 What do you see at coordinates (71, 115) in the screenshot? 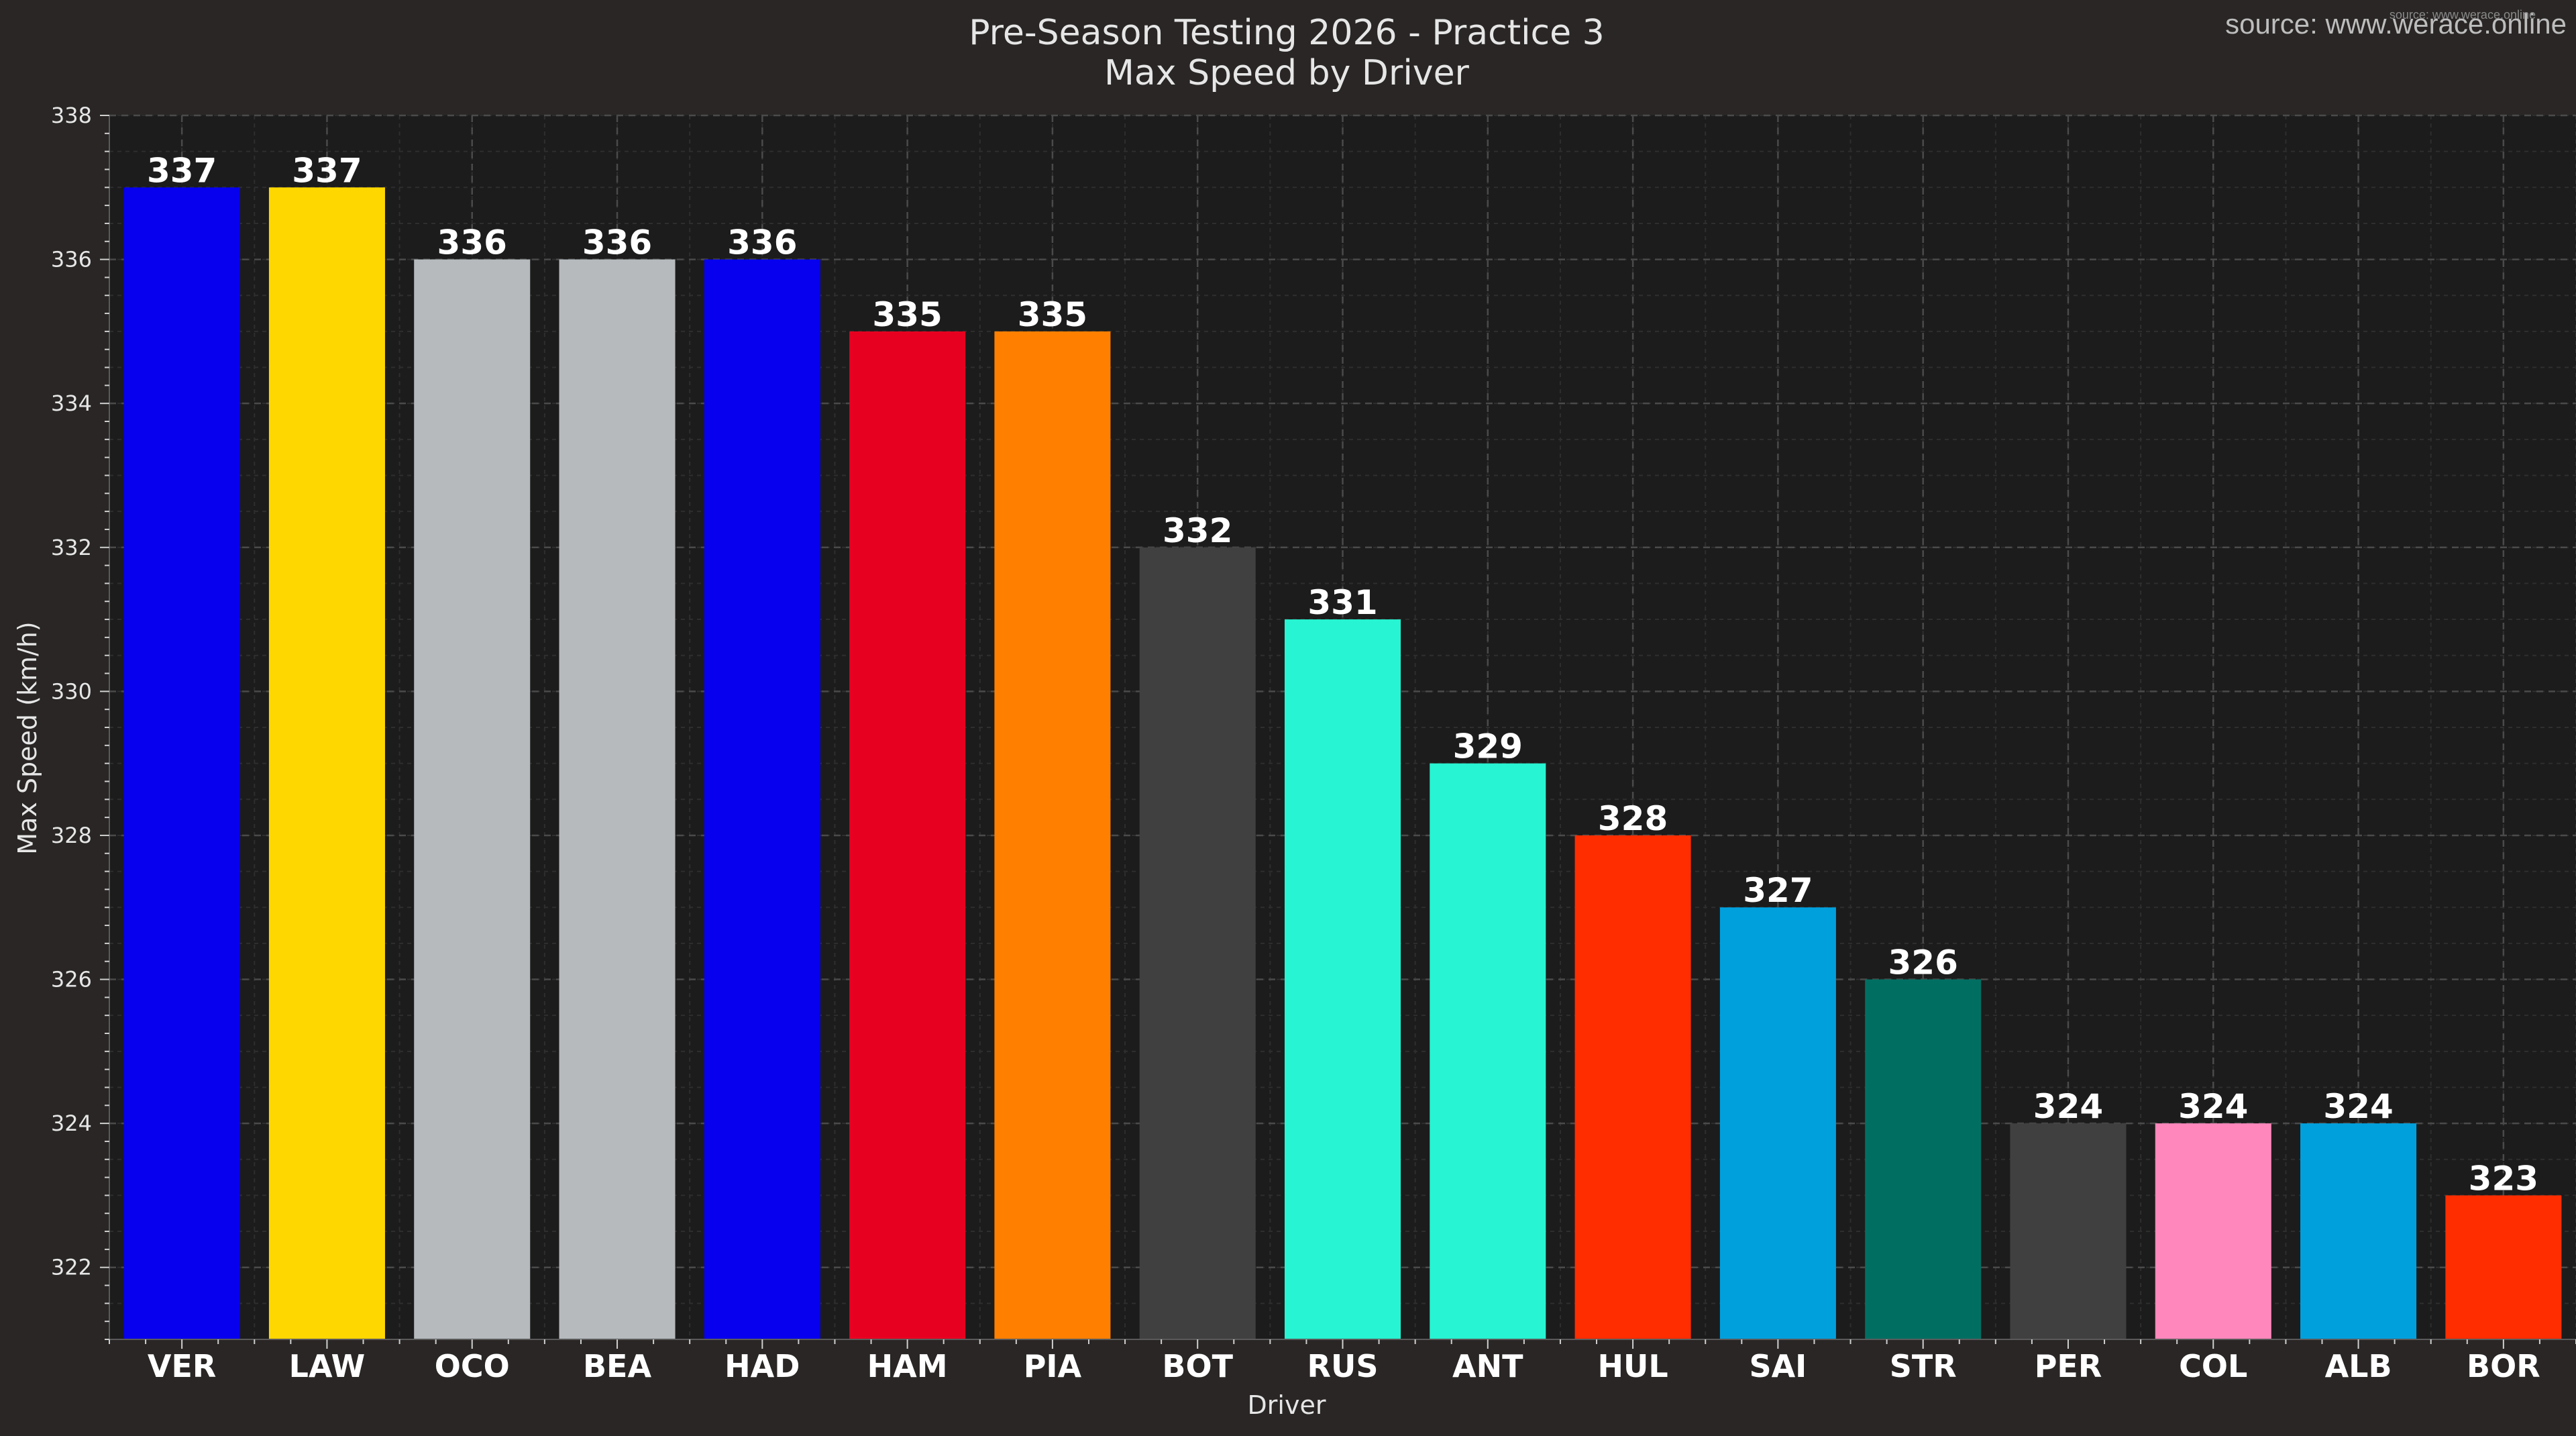
I see `y-tick-label: 338` at bounding box center [71, 115].